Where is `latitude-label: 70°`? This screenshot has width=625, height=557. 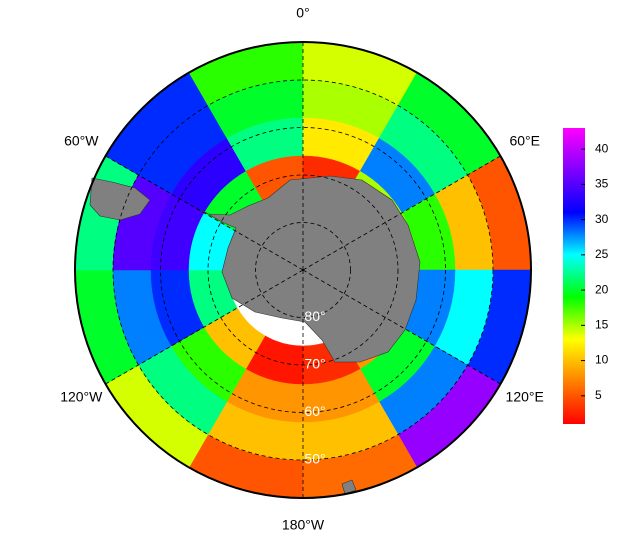
latitude-label: 70° is located at coordinates (314, 364).